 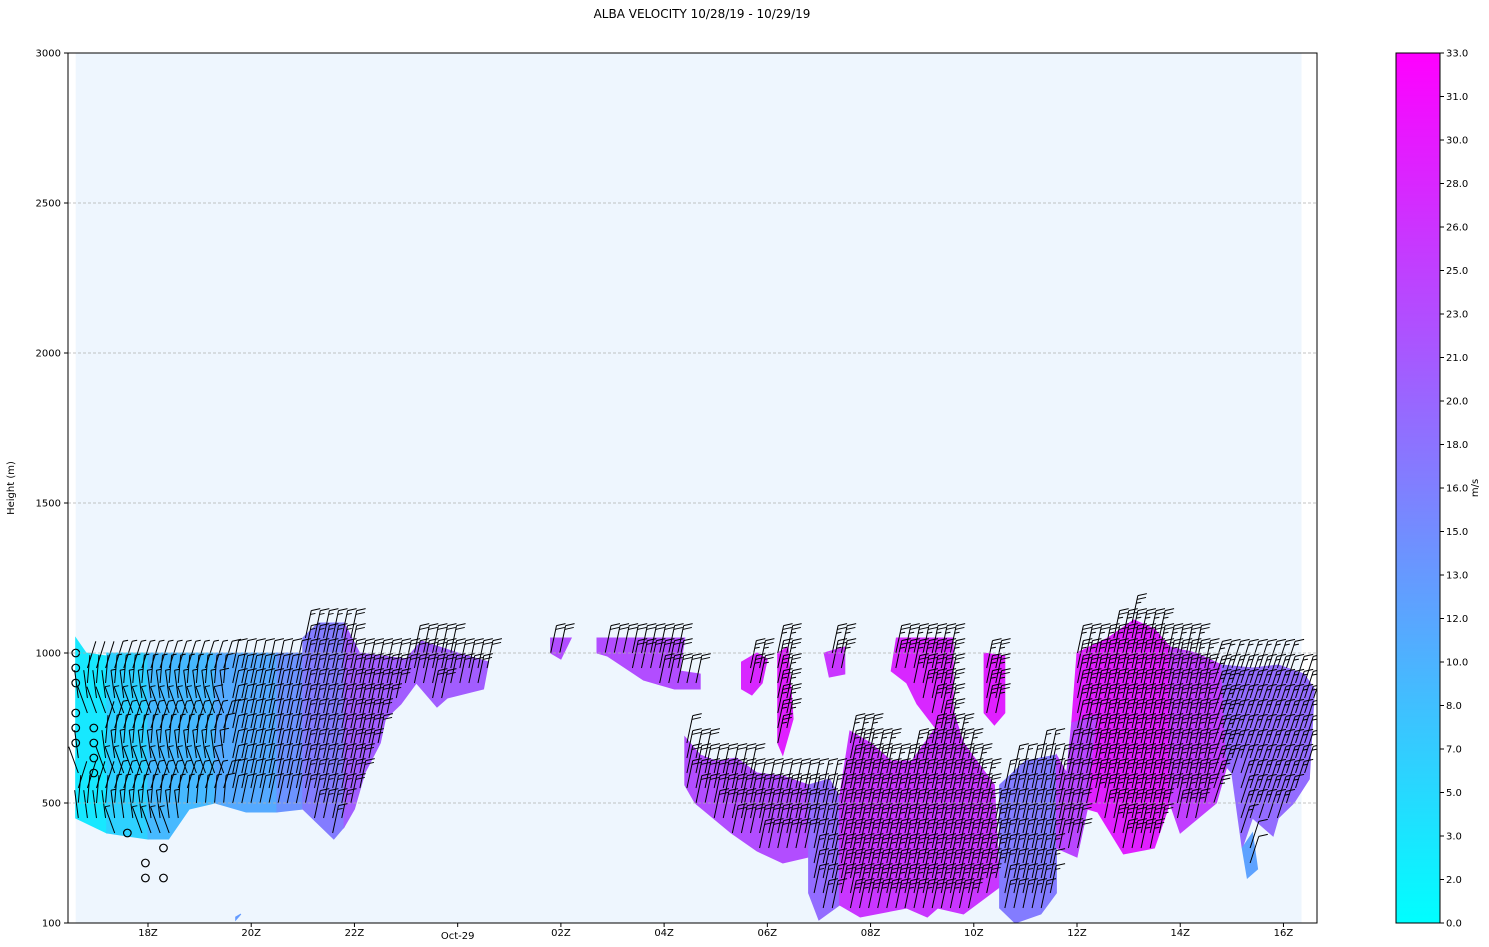 What do you see at coordinates (1457, 97) in the screenshot?
I see `colorbar-tick-label: 31.0` at bounding box center [1457, 97].